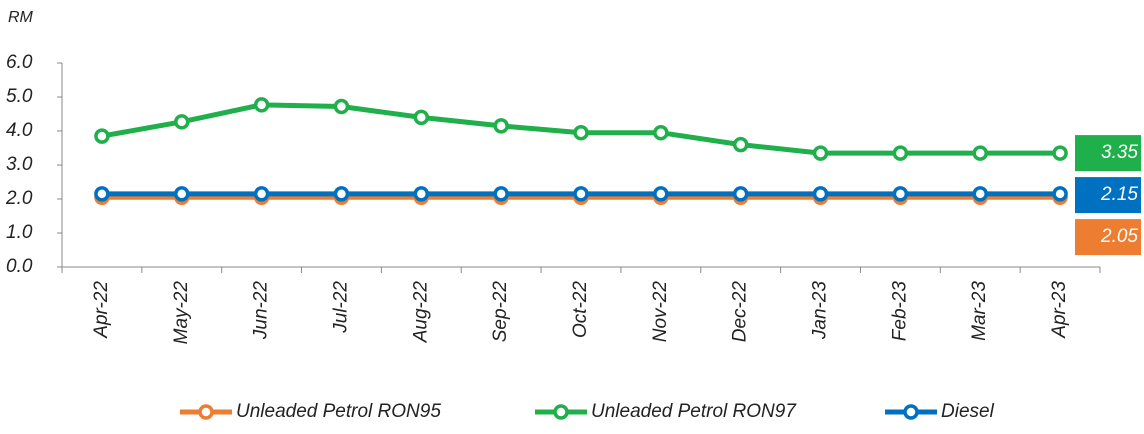 This screenshot has height=434, width=1144. What do you see at coordinates (968, 411) in the screenshot?
I see `legend-label: Diesel` at bounding box center [968, 411].